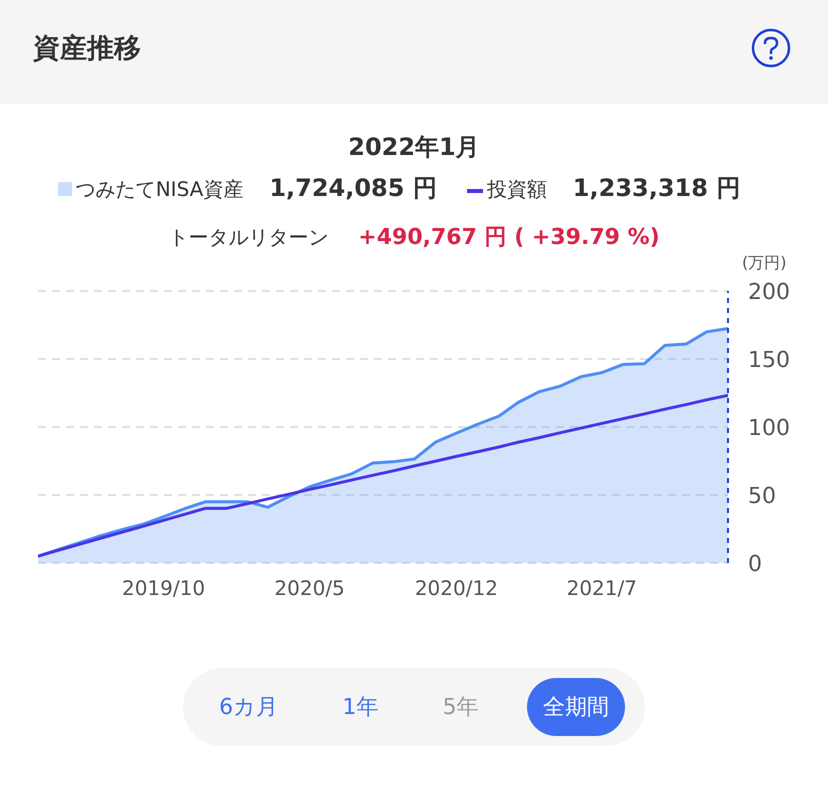  I want to click on text: 1,233,318 円, so click(656, 188).